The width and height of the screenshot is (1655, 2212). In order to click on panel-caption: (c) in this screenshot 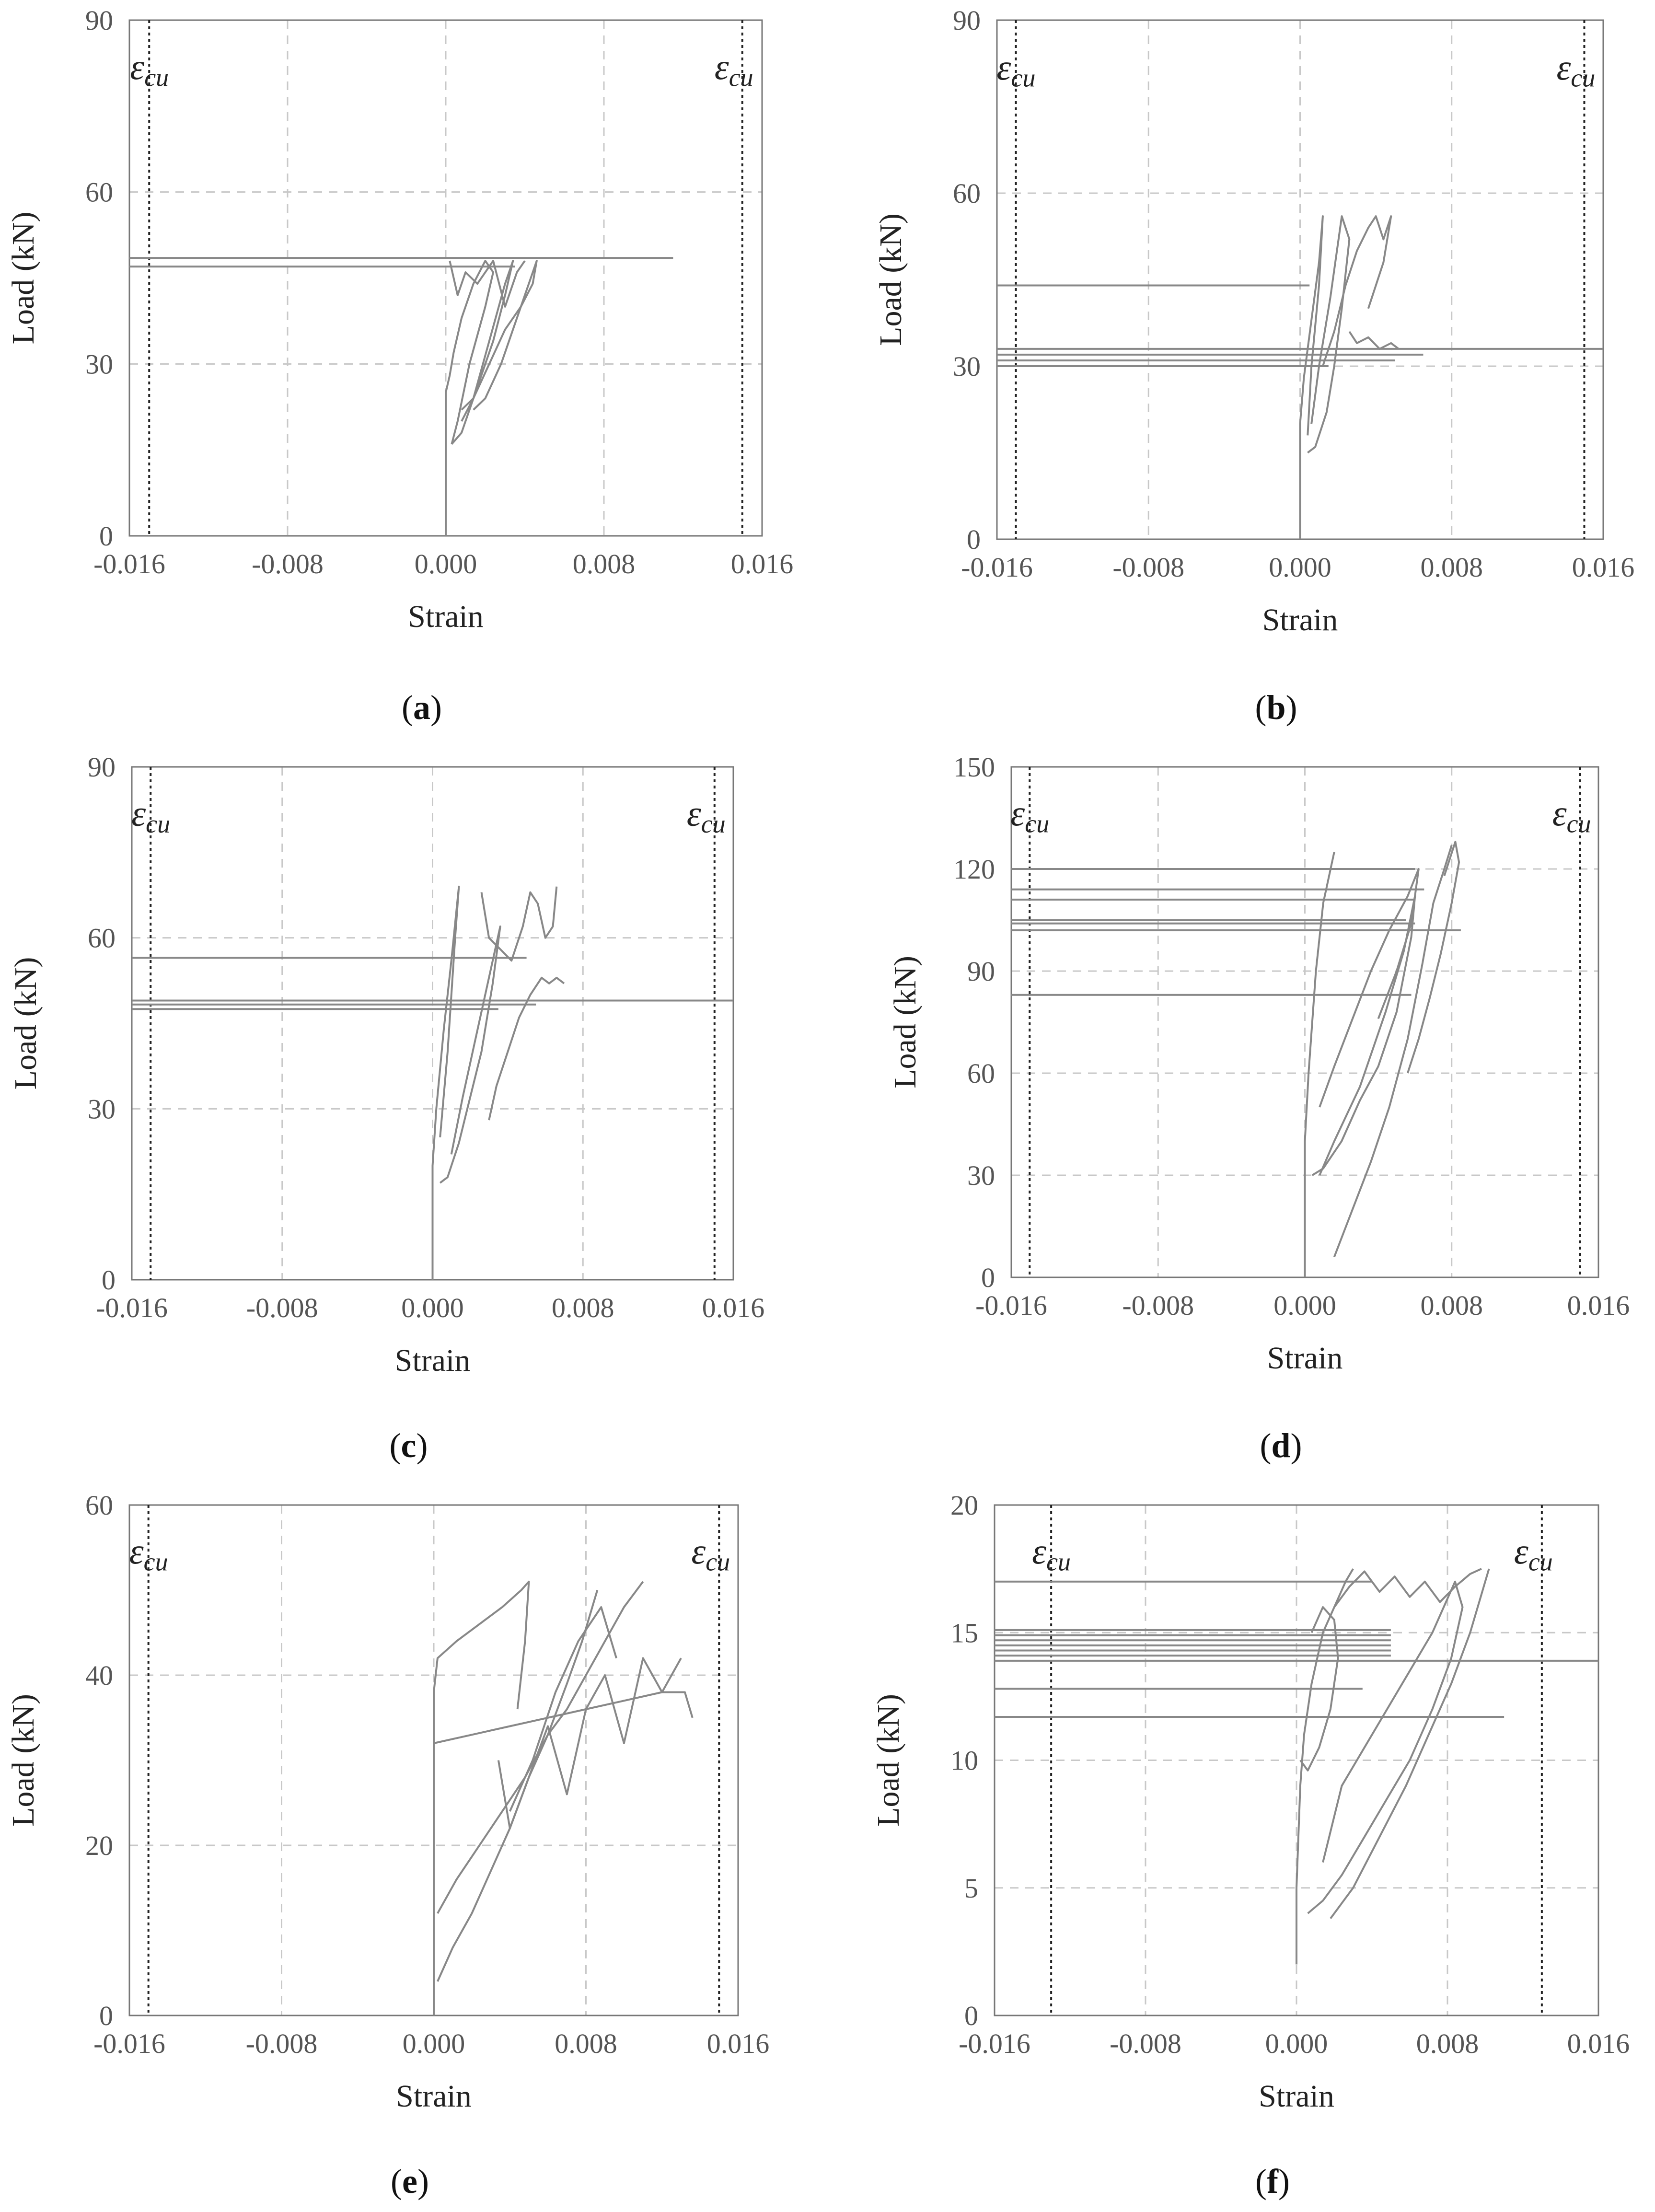, I will do `click(409, 1445)`.